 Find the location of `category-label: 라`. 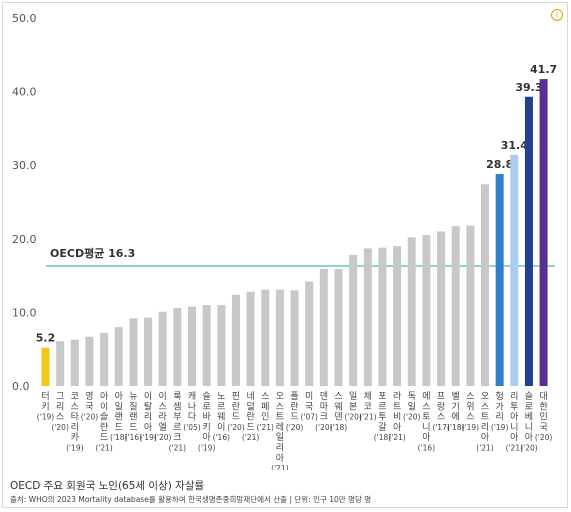

category-label: 라 is located at coordinates (163, 417).